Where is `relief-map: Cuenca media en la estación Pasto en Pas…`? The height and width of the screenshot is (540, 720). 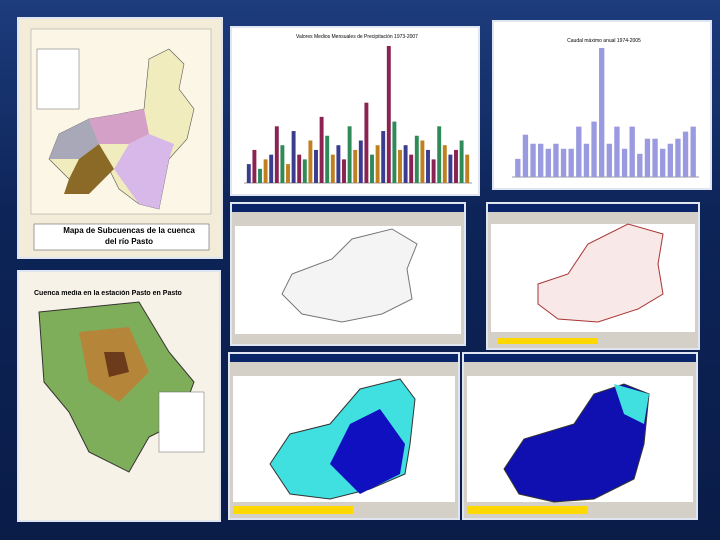 relief-map: Cuenca media en la estación Pasto en Pas… is located at coordinates (119, 396).